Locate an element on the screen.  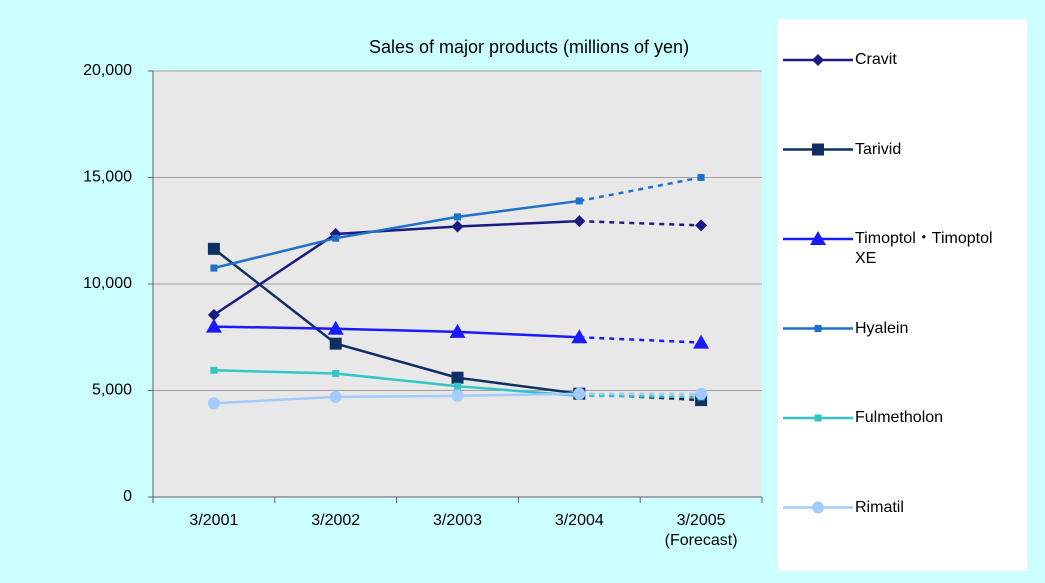
legend-label: Fulmetholon is located at coordinates (899, 417).